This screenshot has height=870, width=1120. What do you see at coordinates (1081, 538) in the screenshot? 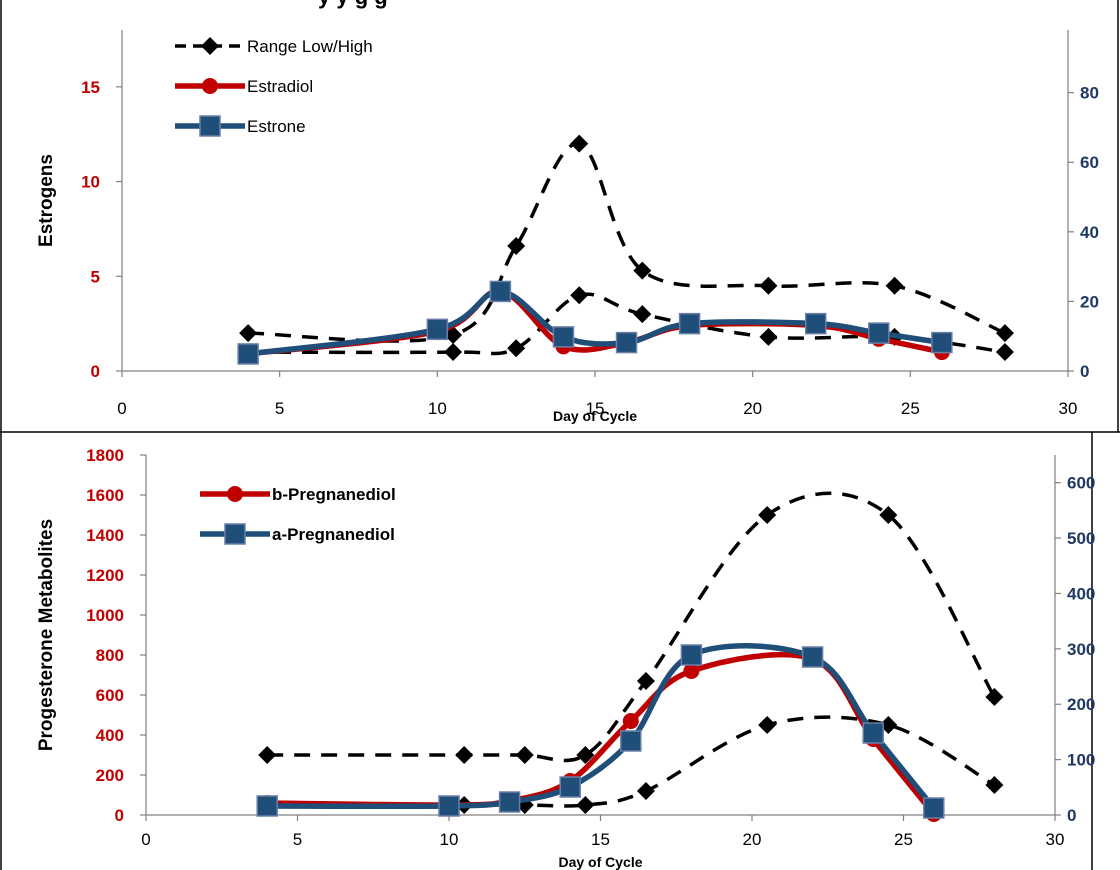
I see `y-right-tick-label: 500` at bounding box center [1081, 538].